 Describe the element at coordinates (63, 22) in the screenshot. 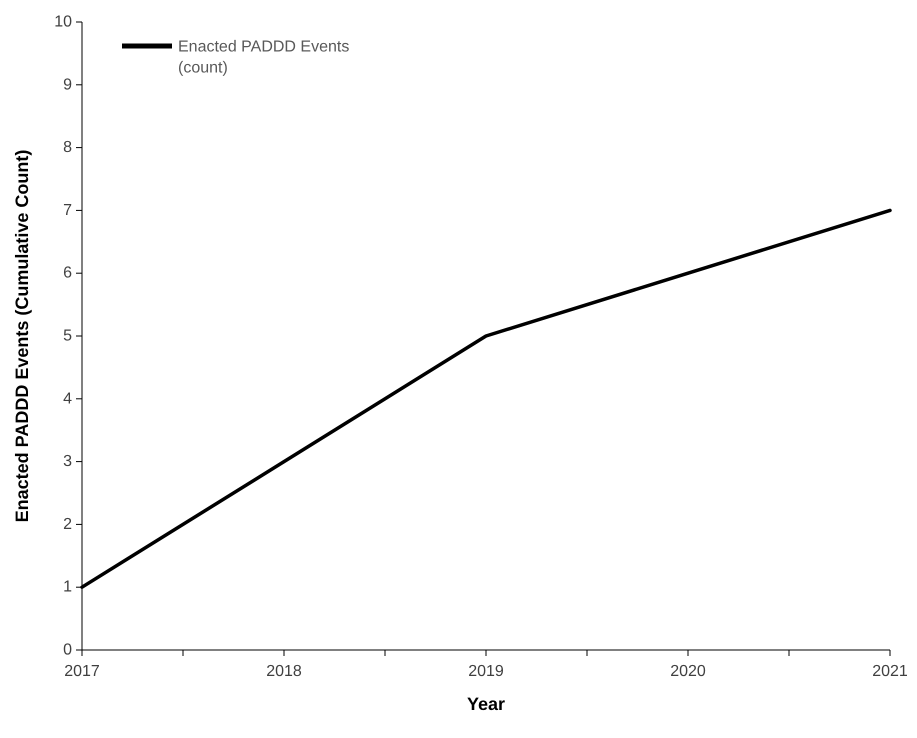

I see `y-tick-label: 10` at that location.